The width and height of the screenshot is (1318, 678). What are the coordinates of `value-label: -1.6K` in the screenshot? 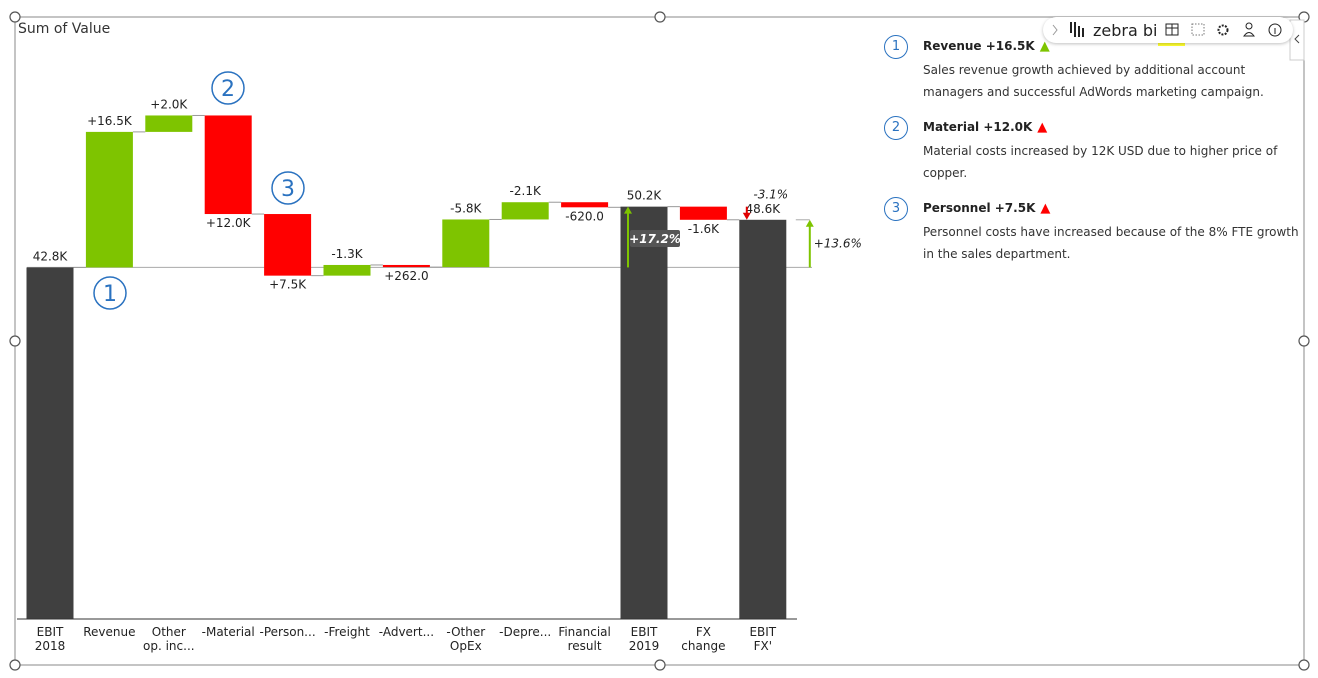 It's located at (704, 229).